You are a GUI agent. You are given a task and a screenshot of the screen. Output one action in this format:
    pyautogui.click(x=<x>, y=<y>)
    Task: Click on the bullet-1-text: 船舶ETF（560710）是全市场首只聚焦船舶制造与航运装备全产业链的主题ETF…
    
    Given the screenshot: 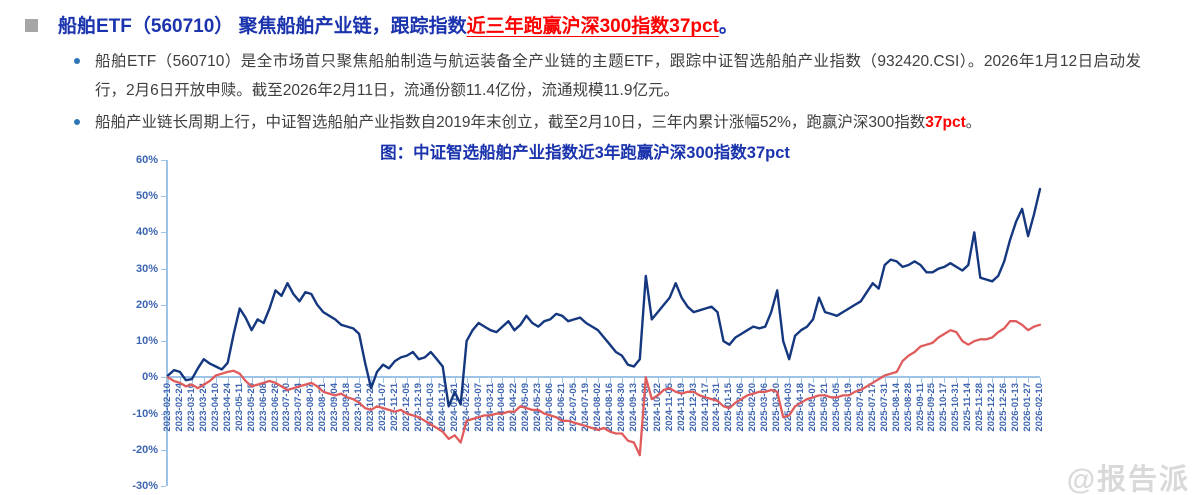 What is the action you would take?
    pyautogui.click(x=618, y=76)
    